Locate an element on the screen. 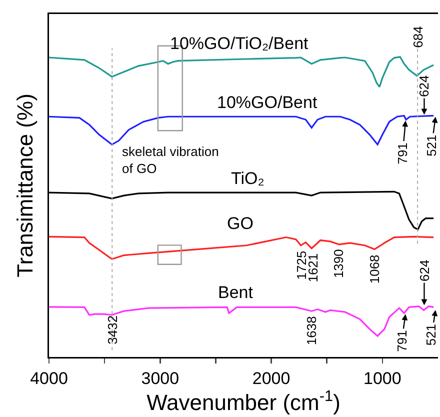 This screenshot has width=440, height=417. x-axis-title: Wavenumber (cm$^{-1}$) is located at coordinates (243, 402).